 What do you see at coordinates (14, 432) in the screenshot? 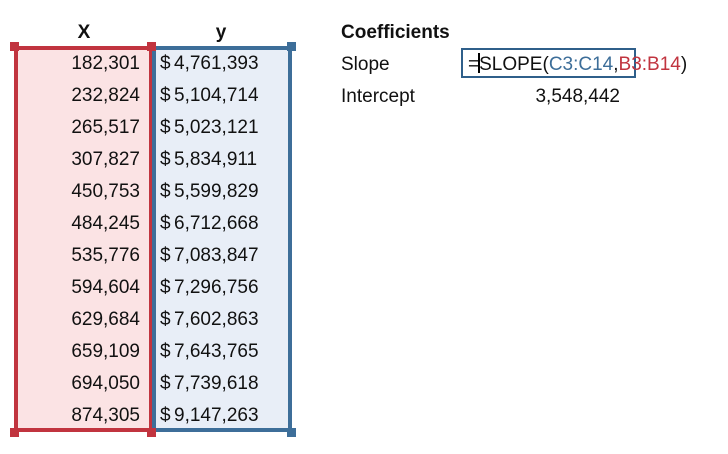
I see `x-range-handle-bottom-left` at bounding box center [14, 432].